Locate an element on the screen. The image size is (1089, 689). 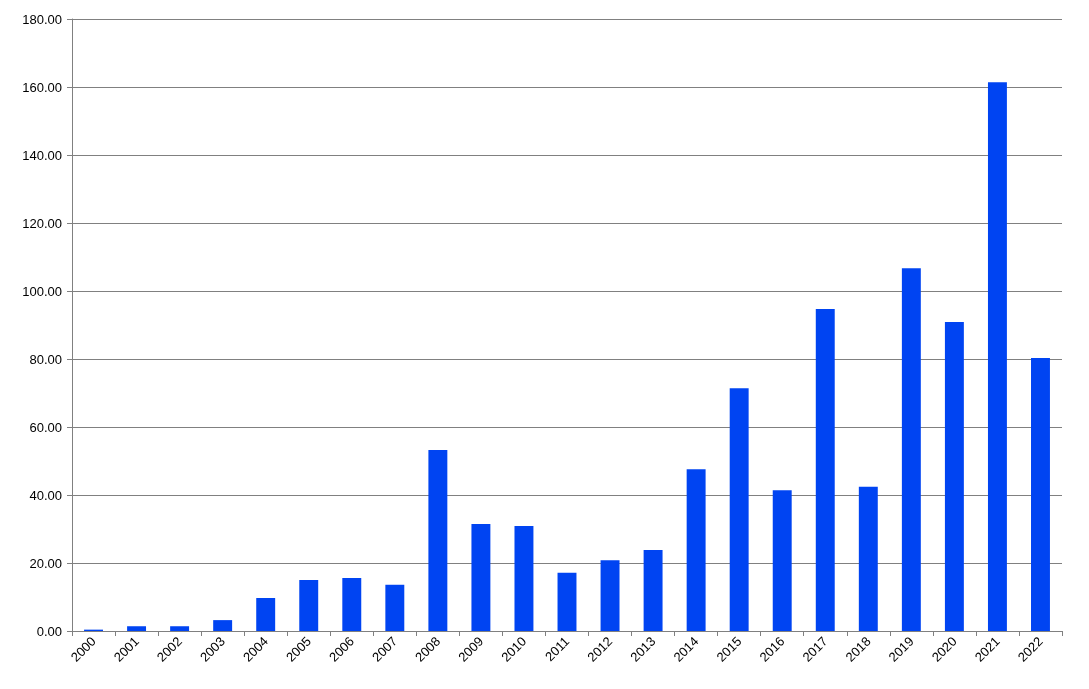
y-tick-label: 80.00 is located at coordinates (45, 359).